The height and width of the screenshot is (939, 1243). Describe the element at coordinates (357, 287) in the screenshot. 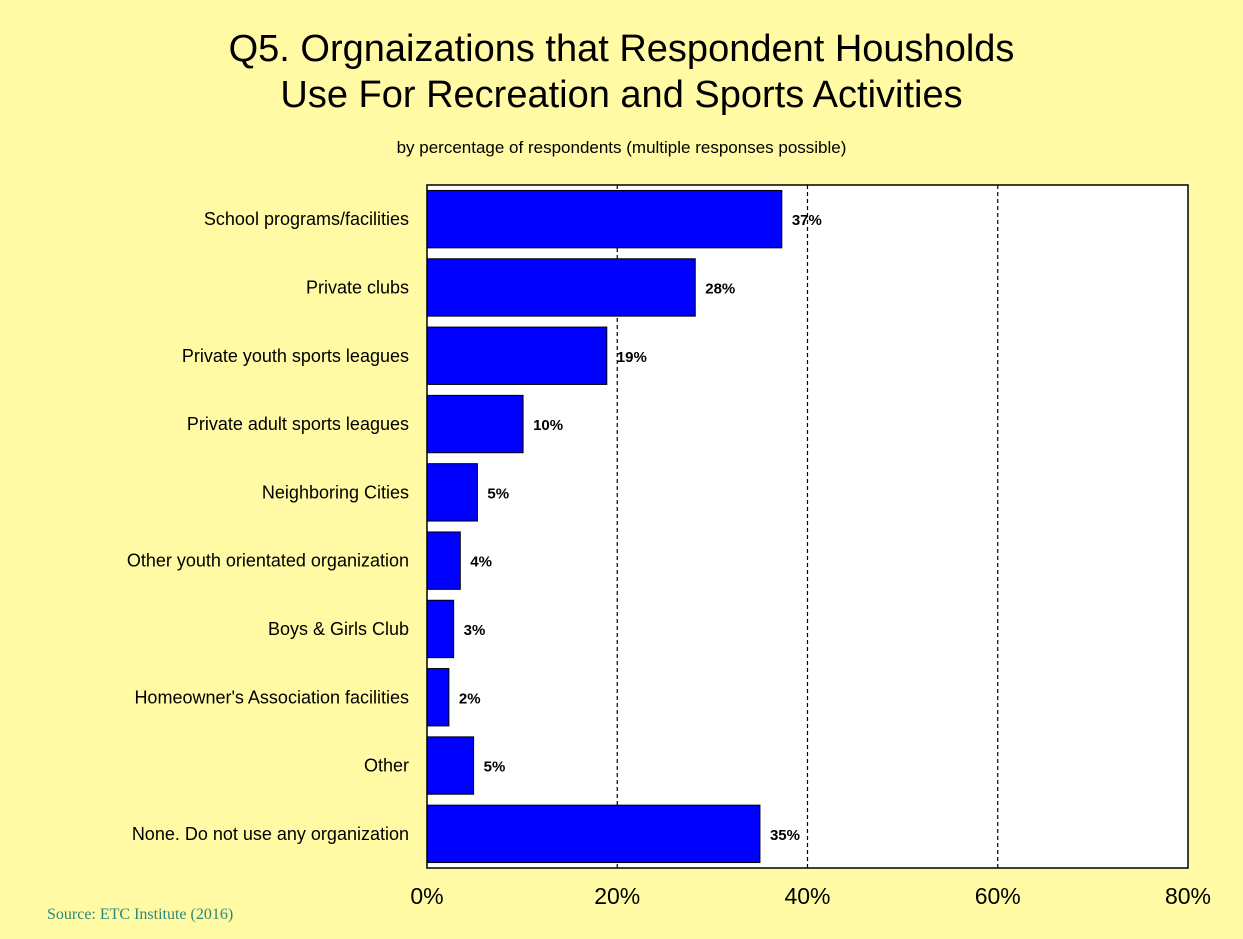

I see `category-label-1: Private clubs` at that location.